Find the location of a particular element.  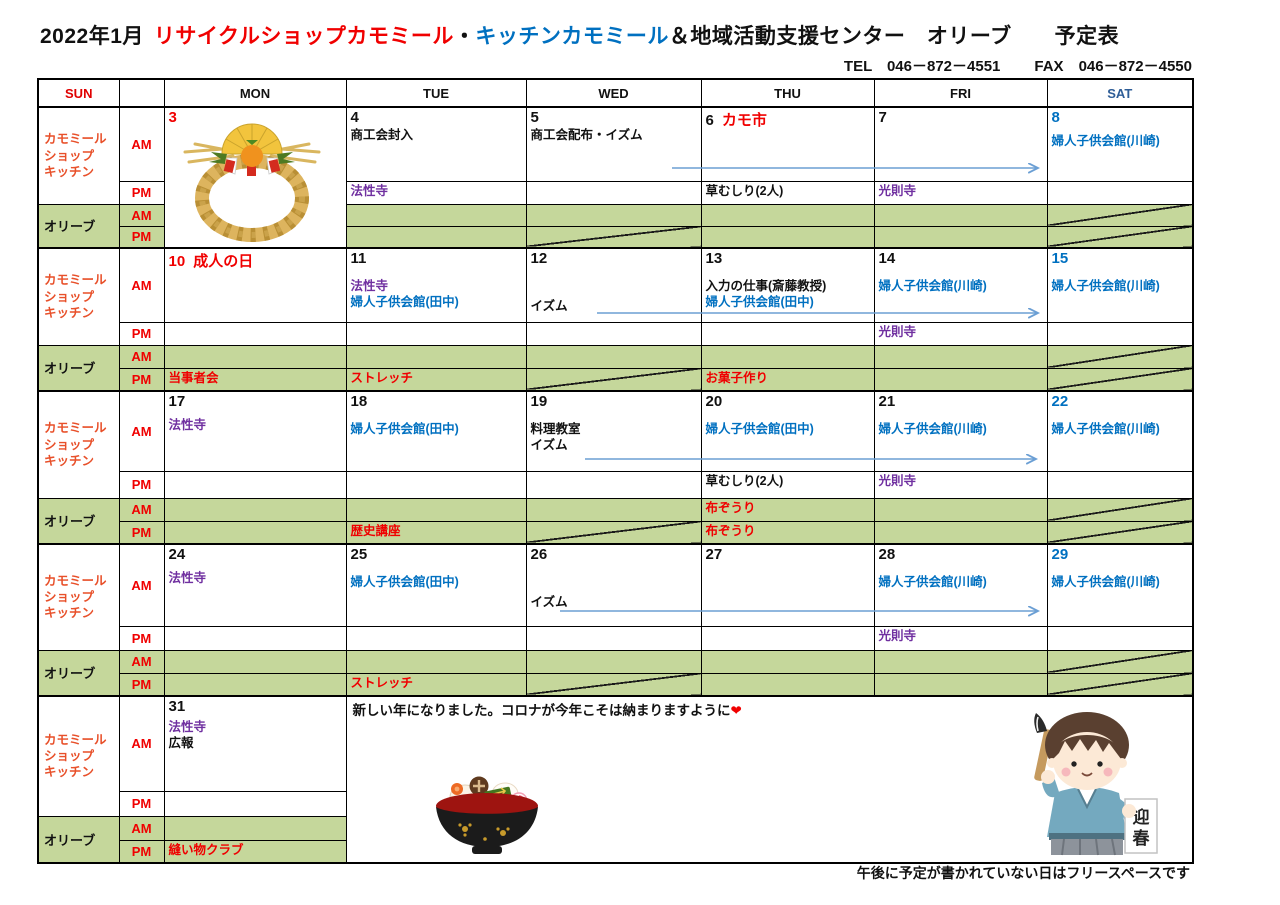

day-cell-20: 20 婦人子供会館(田中) is located at coordinates (787, 431).